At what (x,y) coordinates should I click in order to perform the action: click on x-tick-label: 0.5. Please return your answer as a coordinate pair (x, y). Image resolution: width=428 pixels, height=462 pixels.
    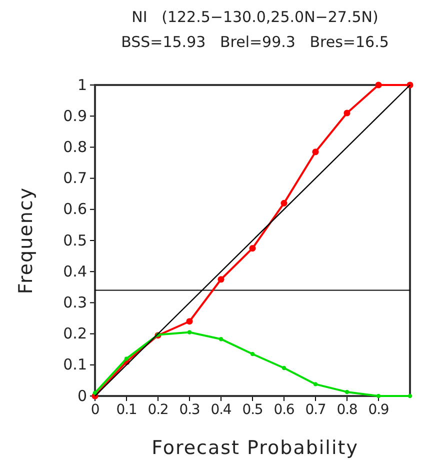
    Looking at the image, I should click on (252, 410).